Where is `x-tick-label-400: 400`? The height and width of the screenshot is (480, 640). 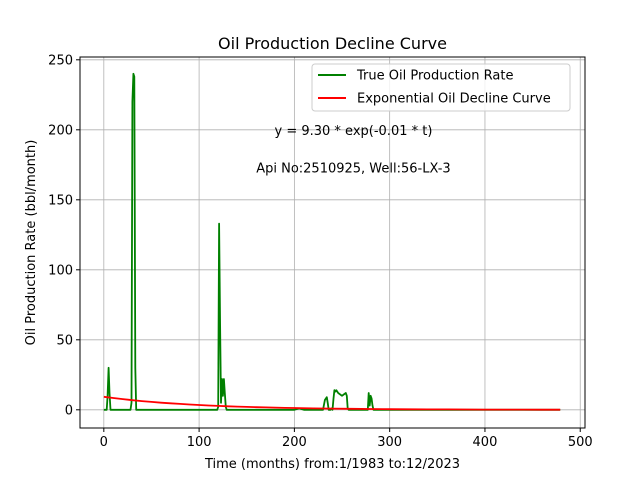
x-tick-label-400: 400 is located at coordinates (485, 442).